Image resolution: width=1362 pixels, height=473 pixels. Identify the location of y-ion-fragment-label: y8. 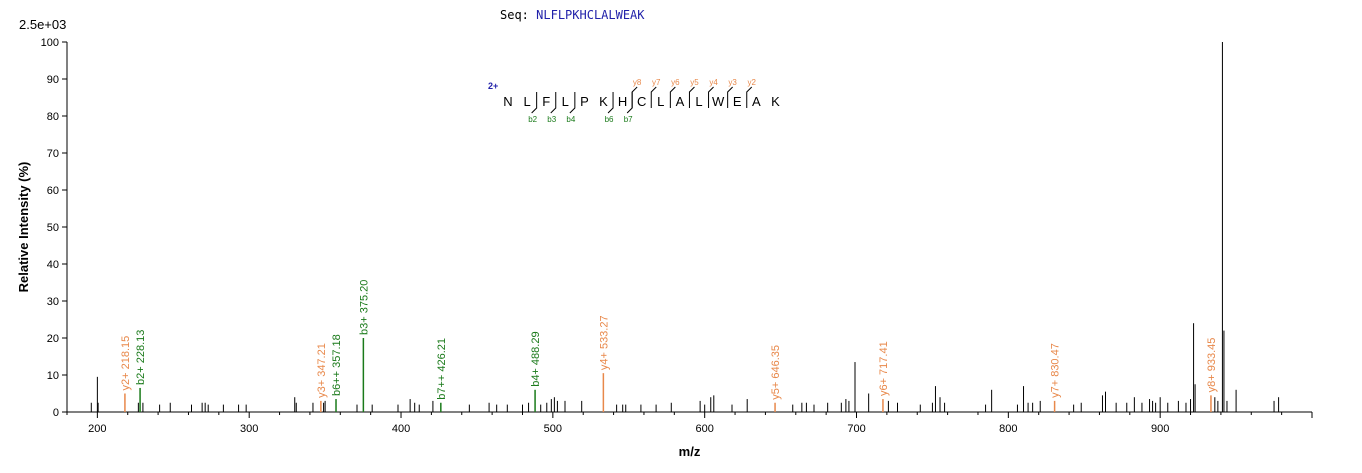
(637, 82).